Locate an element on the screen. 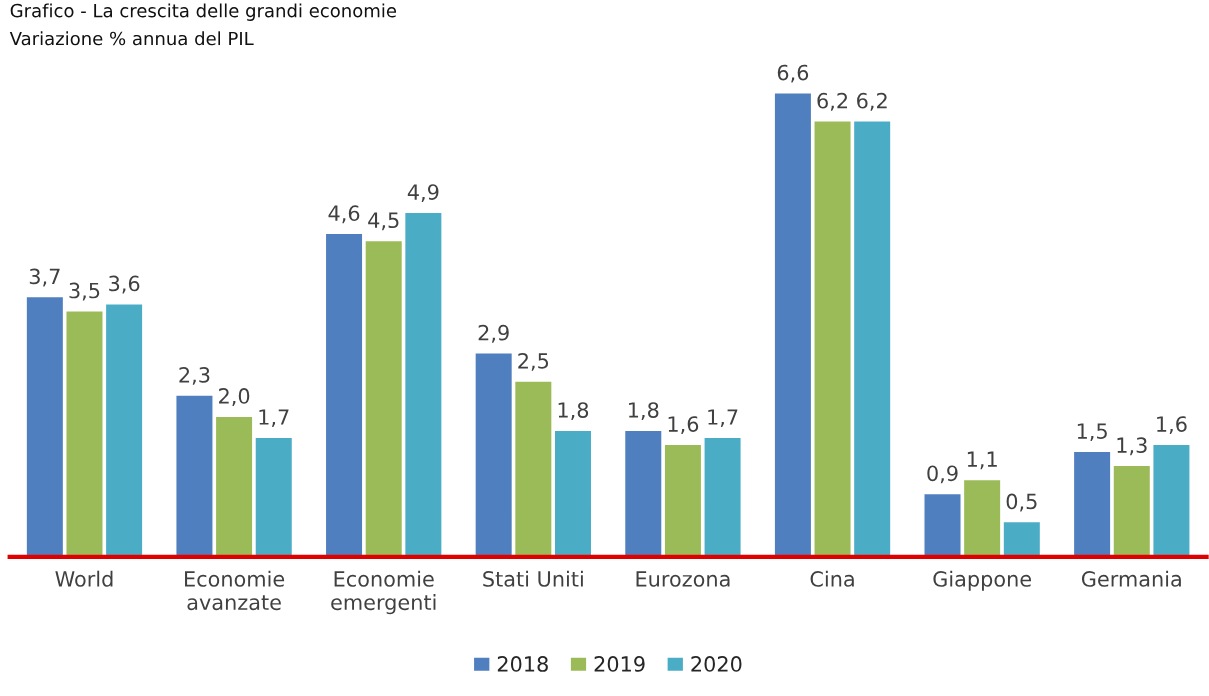  legend-label: 2019 is located at coordinates (619, 664).